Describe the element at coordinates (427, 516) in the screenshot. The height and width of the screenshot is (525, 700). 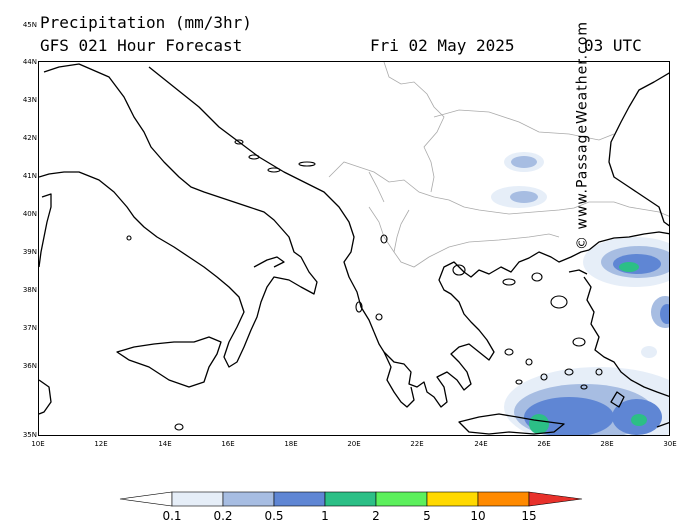
I see `colorbar-label-5: 5` at that location.